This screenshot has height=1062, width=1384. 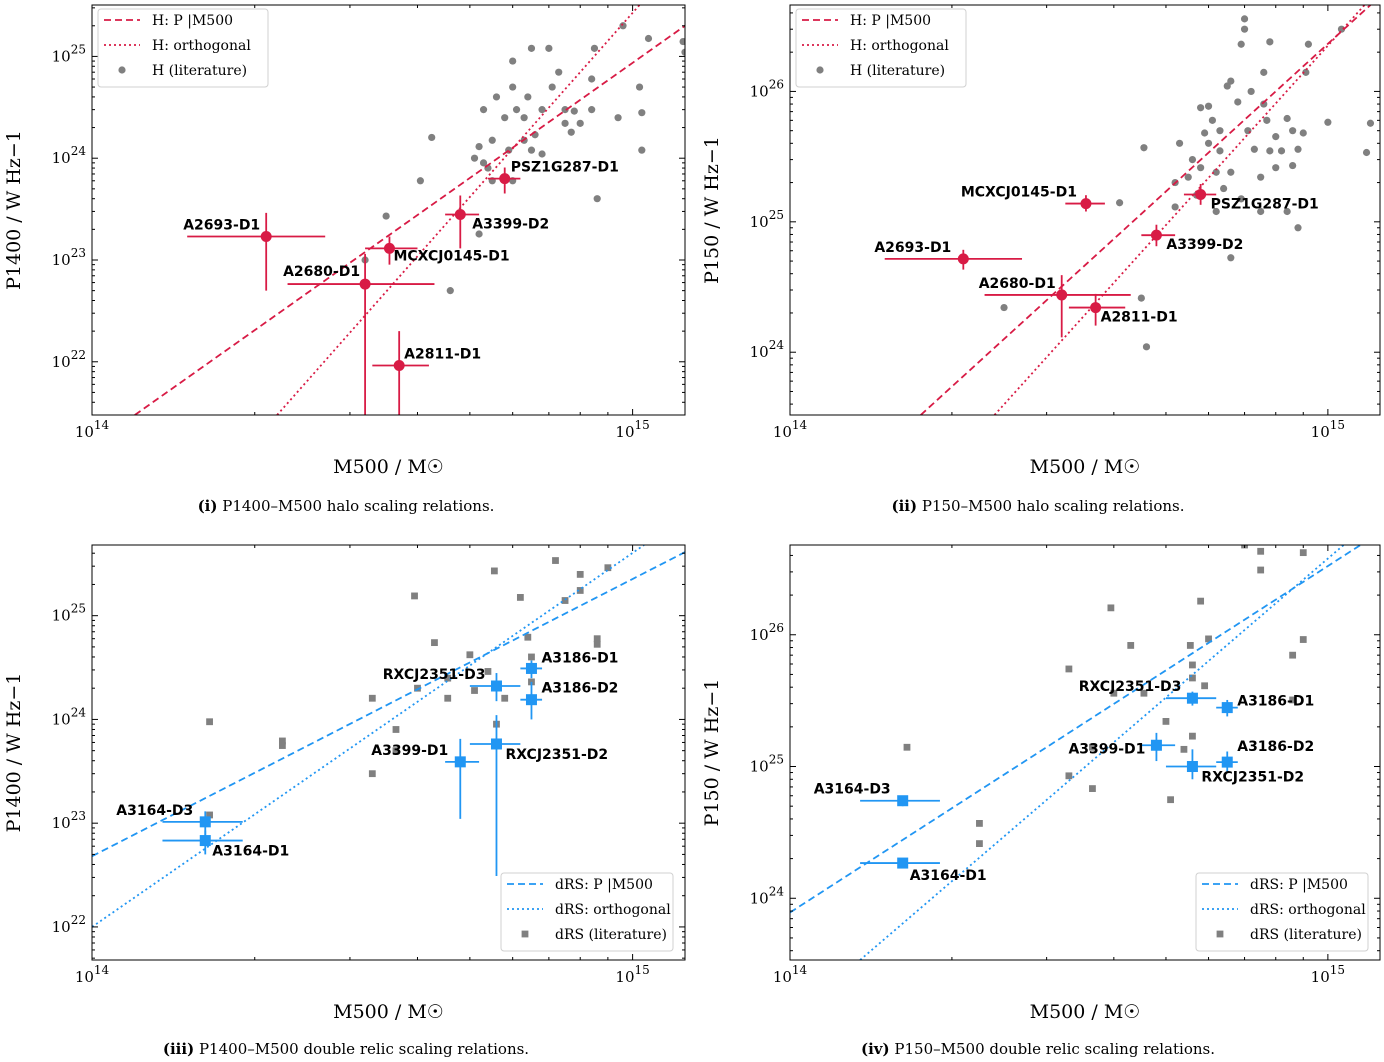 What do you see at coordinates (442, 354) in the screenshot?
I see `point-label: A2811-D1` at bounding box center [442, 354].